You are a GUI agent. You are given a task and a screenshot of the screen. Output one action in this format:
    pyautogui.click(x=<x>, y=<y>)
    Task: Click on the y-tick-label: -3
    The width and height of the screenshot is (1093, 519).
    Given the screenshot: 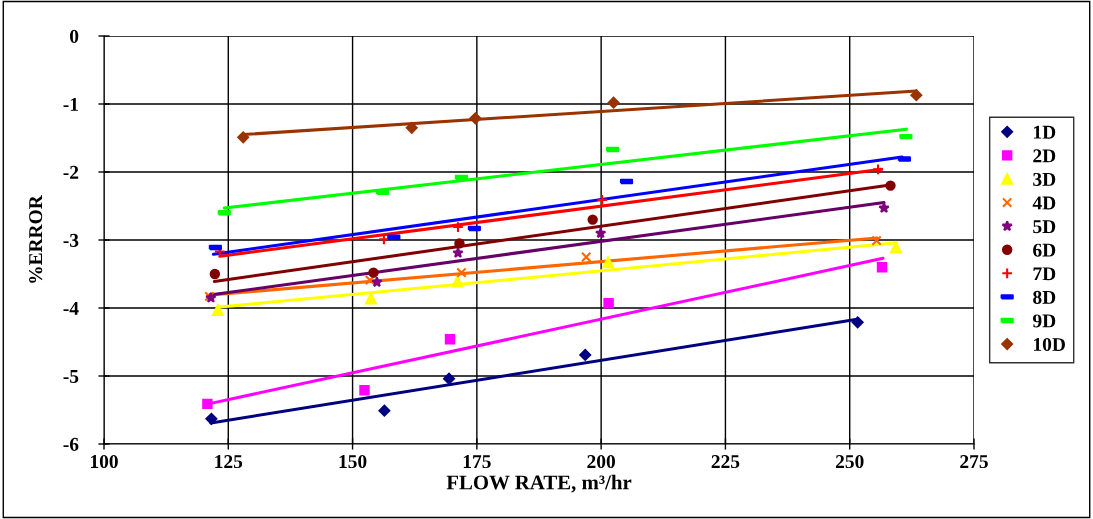 What is the action you would take?
    pyautogui.click(x=71, y=240)
    